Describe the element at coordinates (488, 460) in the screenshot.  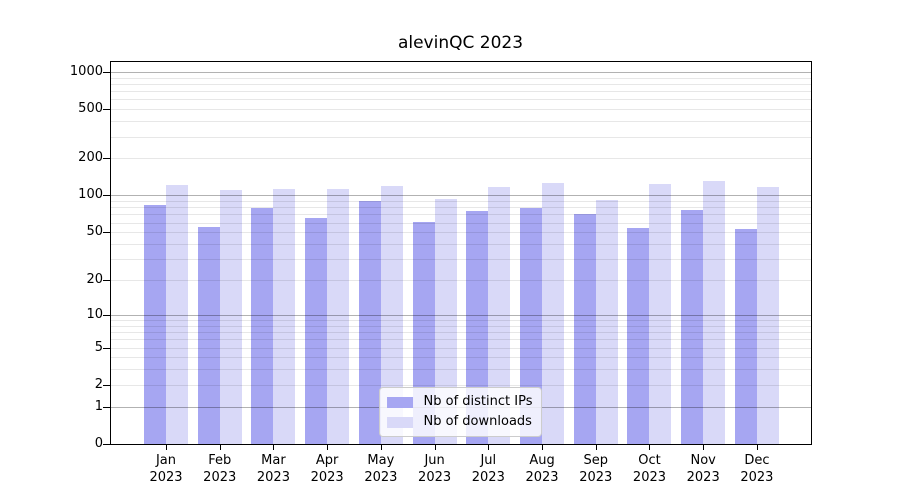
I see `x-tick-label-line: Jul` at that location.